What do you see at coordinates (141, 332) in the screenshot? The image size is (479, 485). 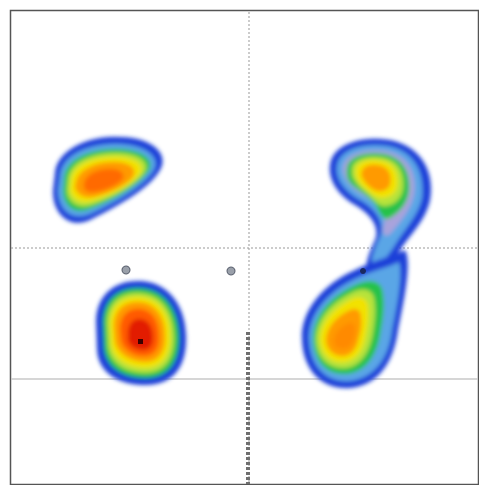 I see `cluster-lower-left` at bounding box center [141, 332].